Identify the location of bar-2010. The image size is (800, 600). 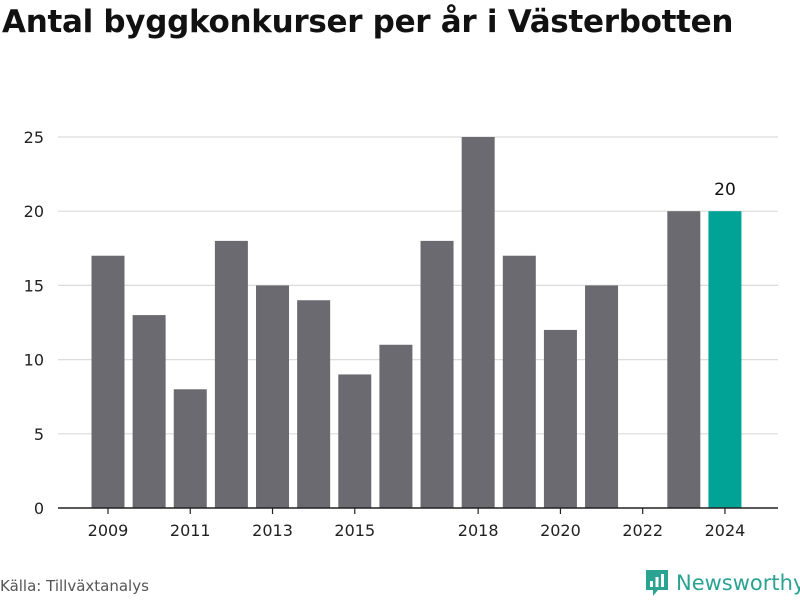
(149, 411).